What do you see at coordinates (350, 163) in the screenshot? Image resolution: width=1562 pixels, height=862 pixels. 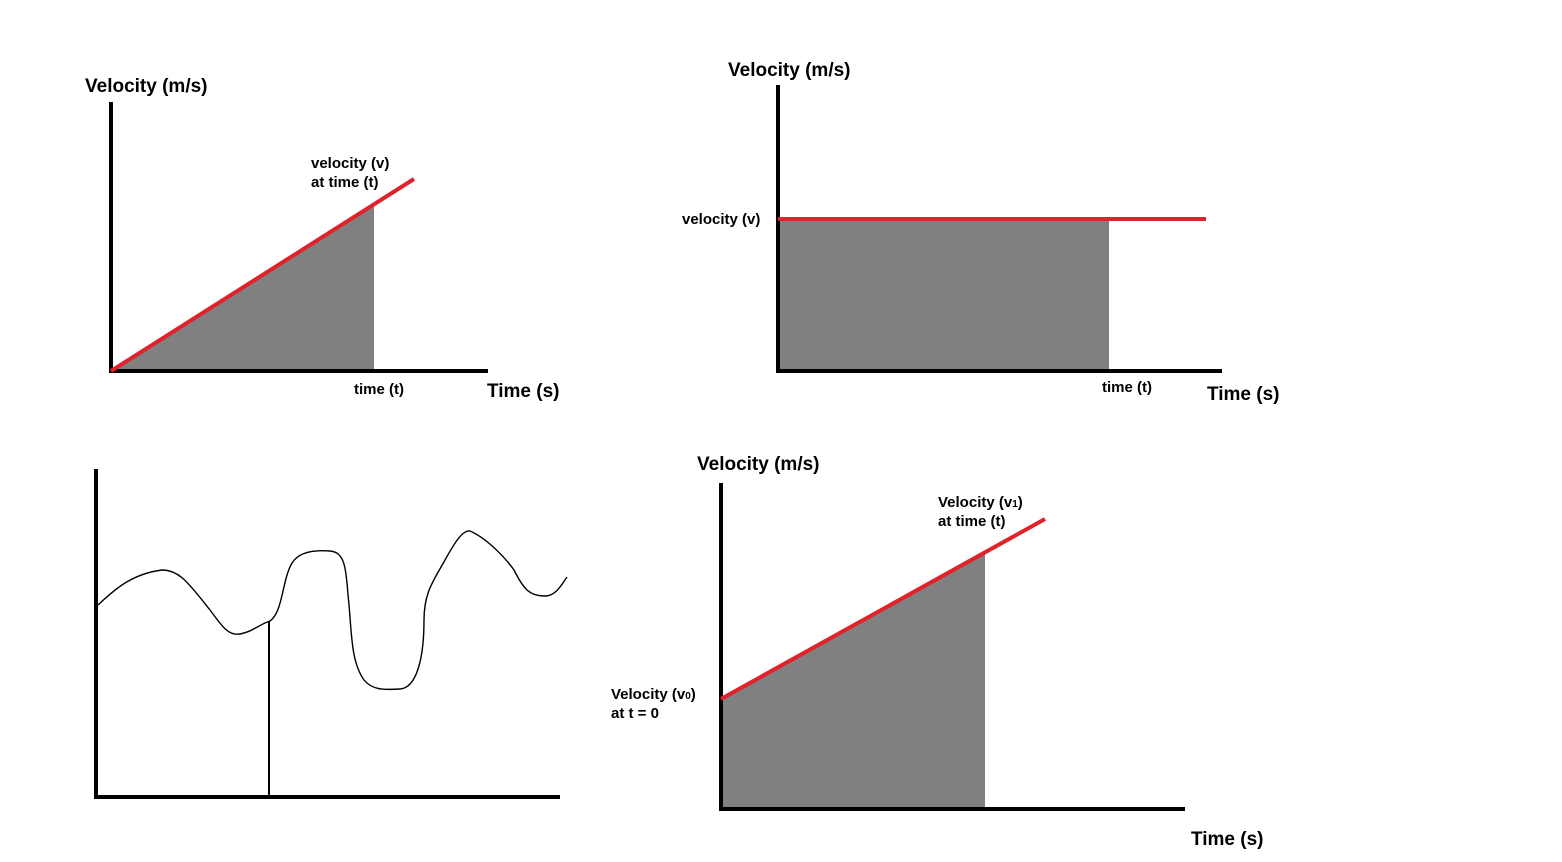 I see `velocity-at-time-label: velocity (v)` at bounding box center [350, 163].